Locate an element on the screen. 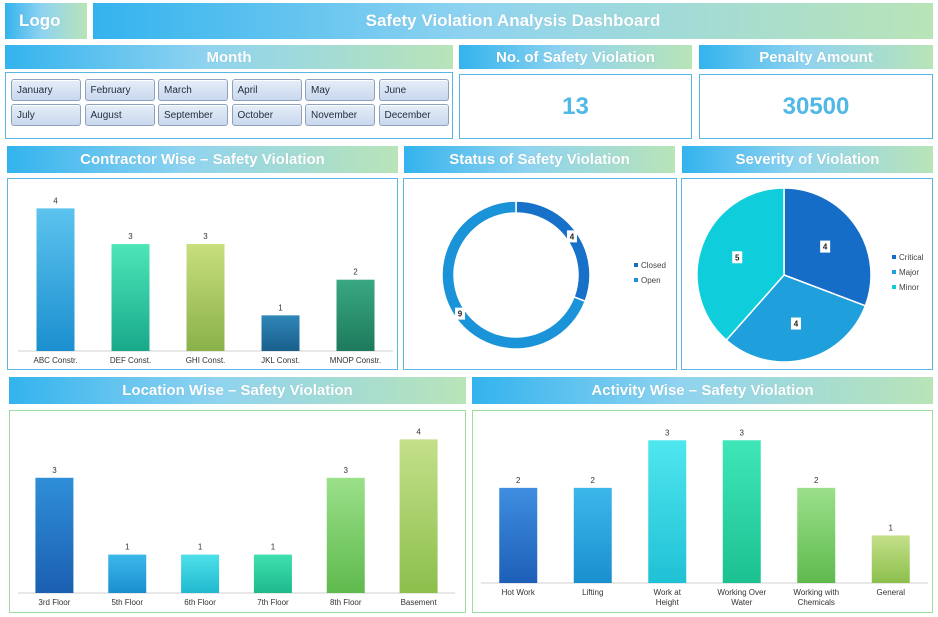  category-label: 7th Floor is located at coordinates (273, 602).